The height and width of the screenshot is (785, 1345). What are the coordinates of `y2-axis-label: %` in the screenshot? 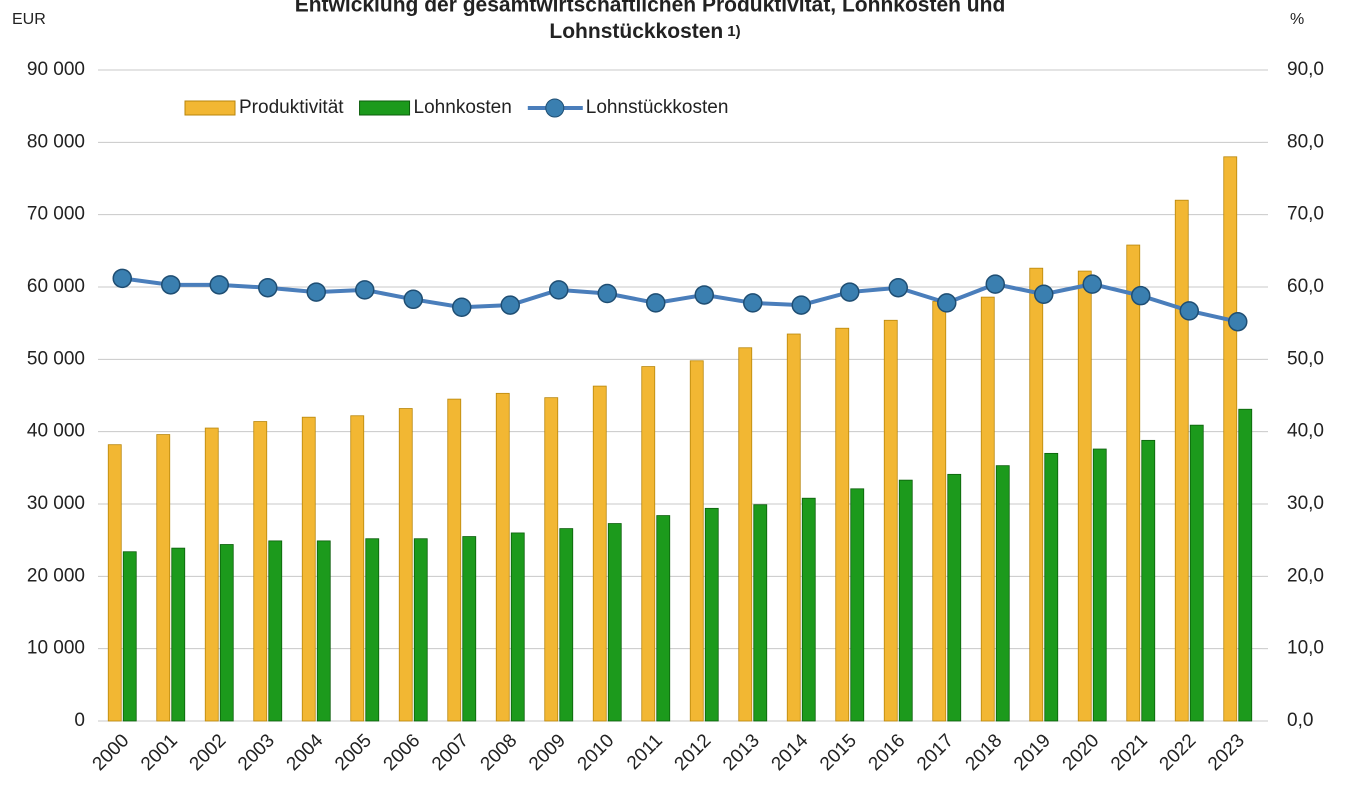 It's located at (1297, 19).